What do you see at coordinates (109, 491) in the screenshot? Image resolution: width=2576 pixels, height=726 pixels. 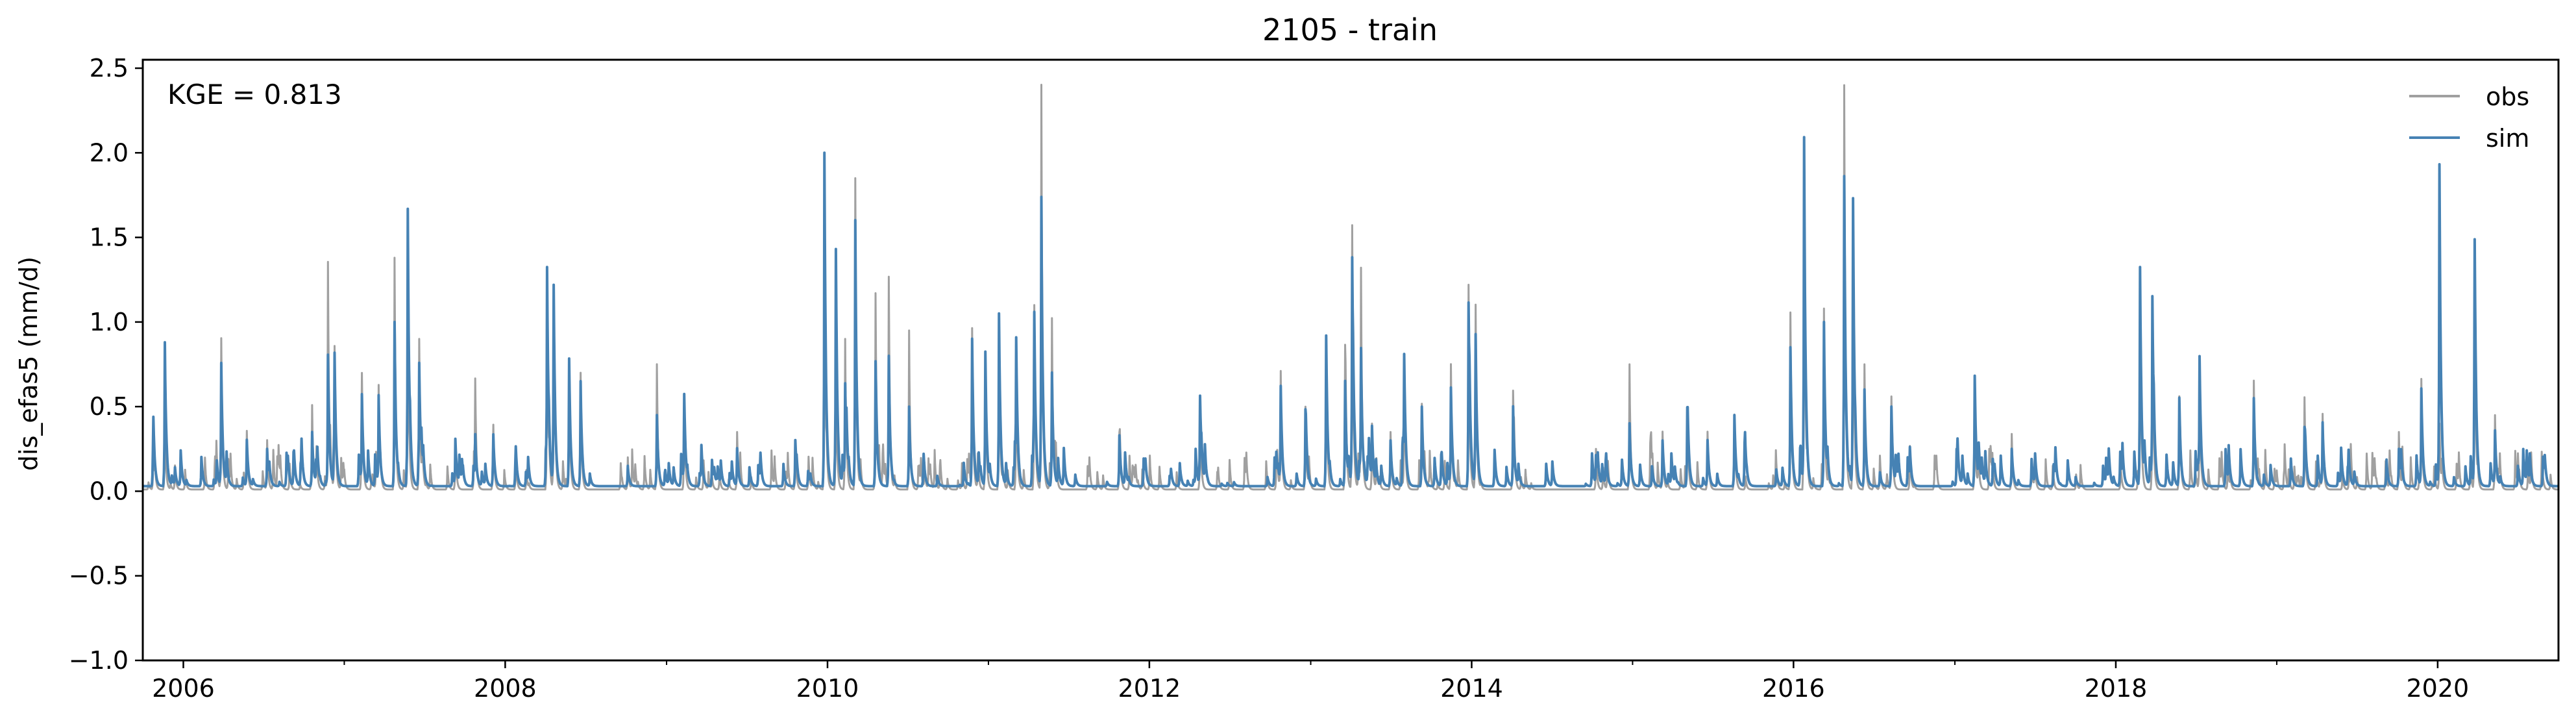 I see `y-tick-label: 0.0` at bounding box center [109, 491].